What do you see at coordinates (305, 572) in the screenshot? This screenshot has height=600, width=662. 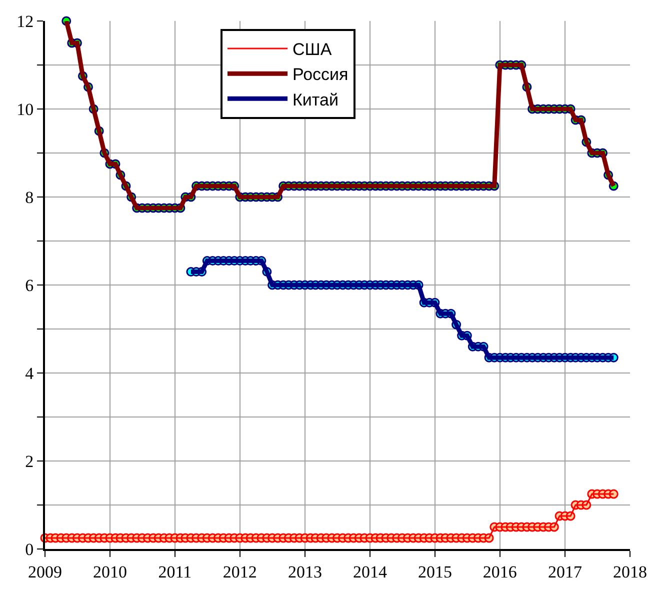 I see `x-tick-label: 2013` at bounding box center [305, 572].